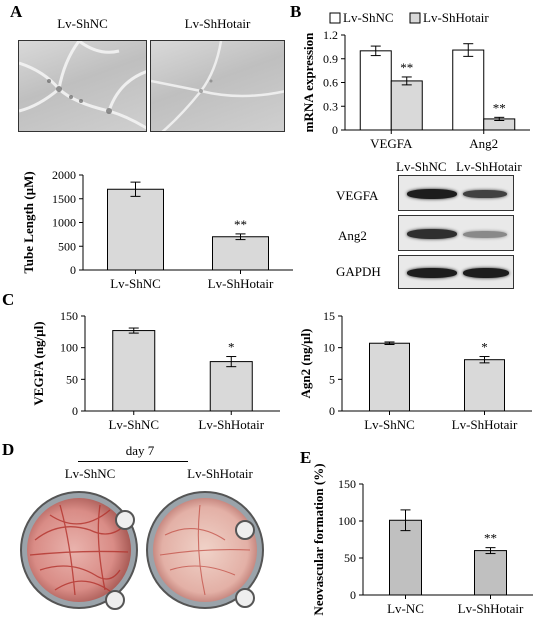 The width and height of the screenshot is (550, 629). I want to click on y-tick-label: 0.6, so click(330, 83).